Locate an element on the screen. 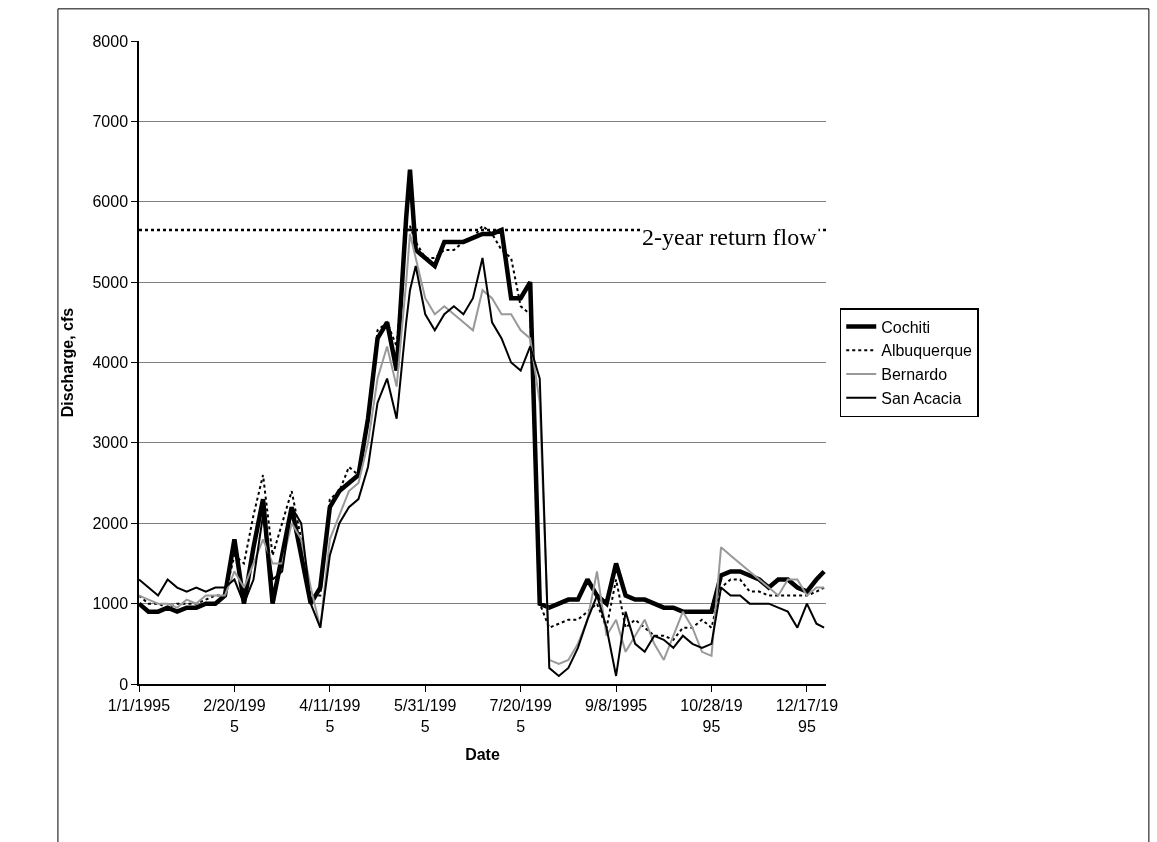 The image size is (1157, 842). y-tick-label: 1000 is located at coordinates (110, 604).